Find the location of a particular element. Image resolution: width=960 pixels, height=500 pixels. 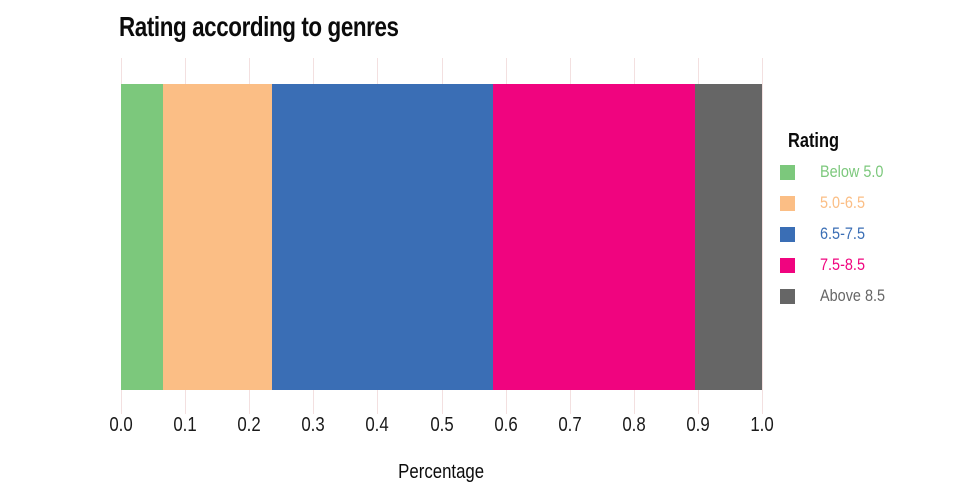

x-tick-label-0.5: 0.5 is located at coordinates (441, 425).